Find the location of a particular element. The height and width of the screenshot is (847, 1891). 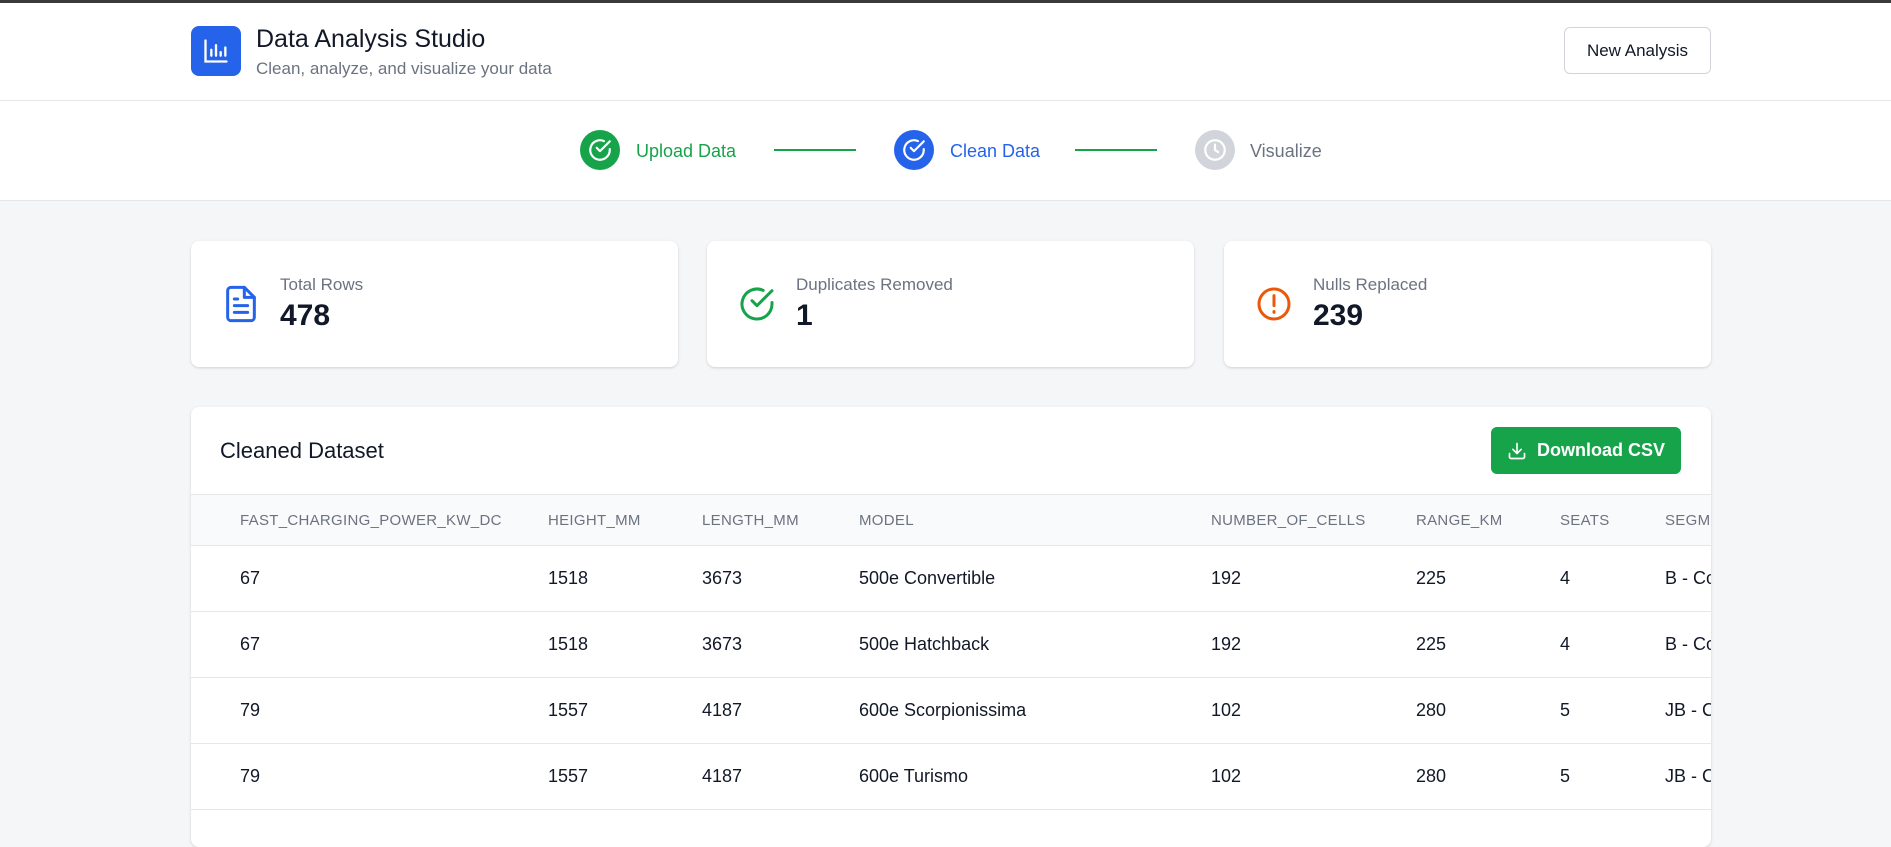

alert-circle-icon is located at coordinates (1274, 304).